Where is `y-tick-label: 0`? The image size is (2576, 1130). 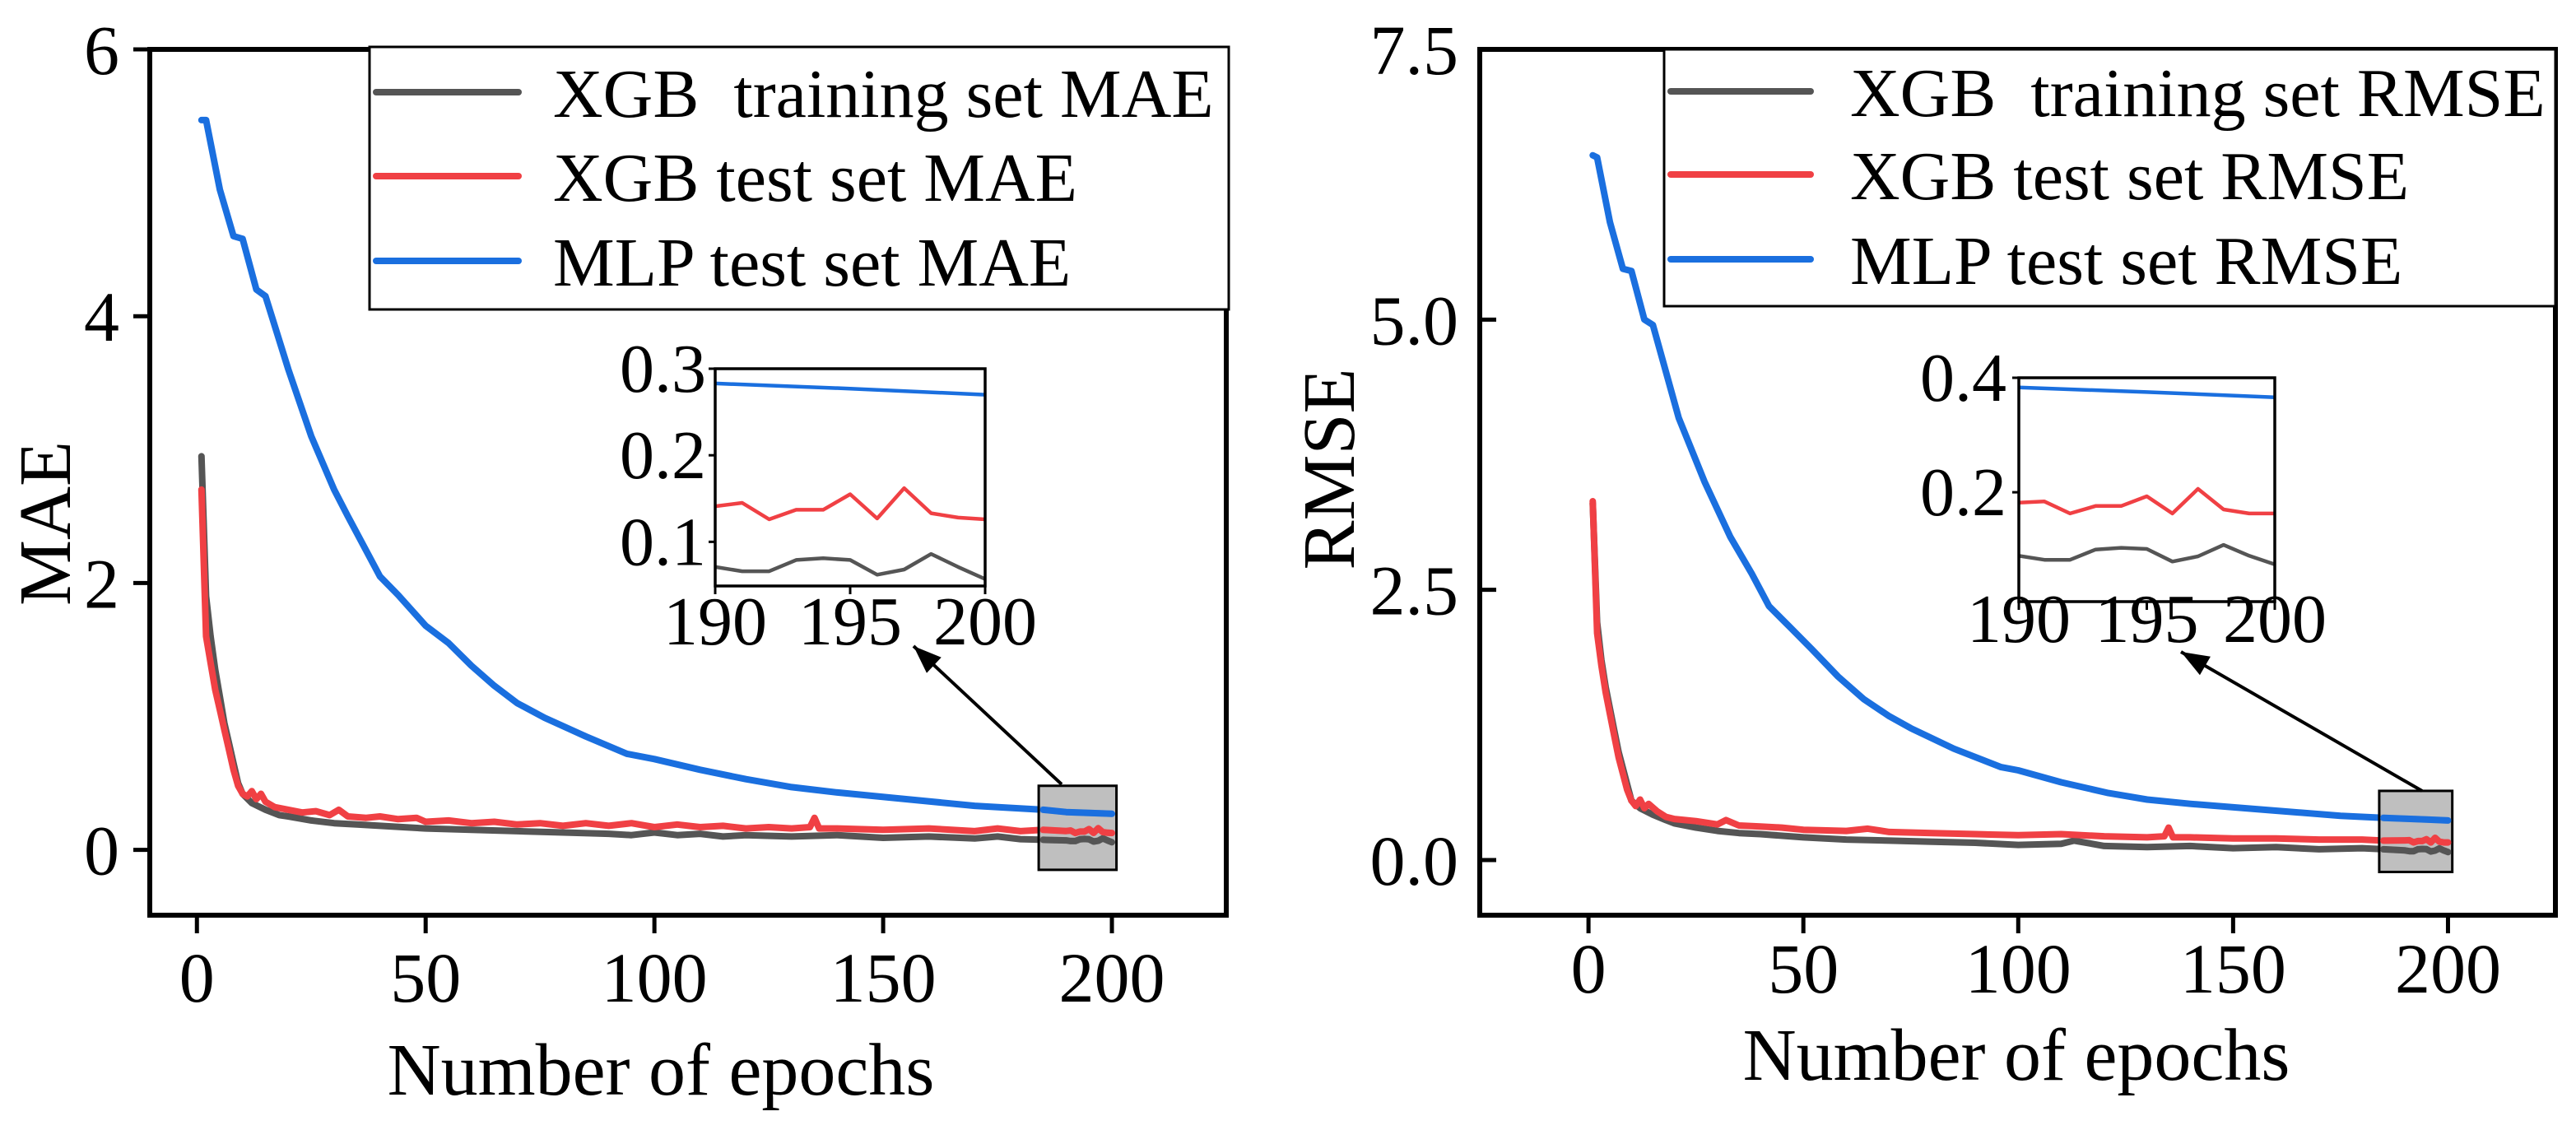
y-tick-label: 0 is located at coordinates (101, 851).